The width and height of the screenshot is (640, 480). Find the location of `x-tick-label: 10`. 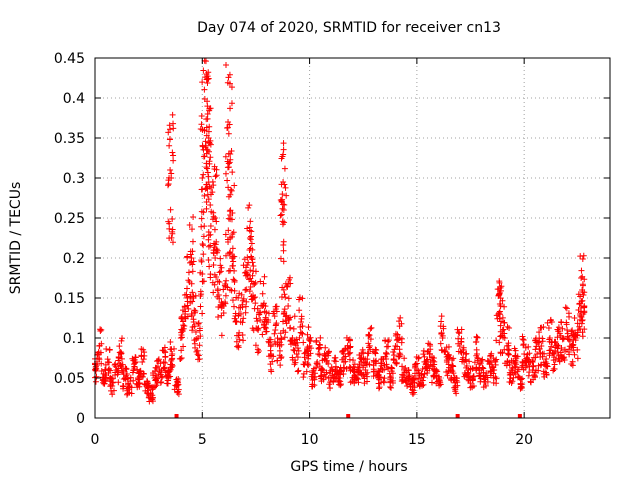

x-tick-label: 10 is located at coordinates (310, 440).